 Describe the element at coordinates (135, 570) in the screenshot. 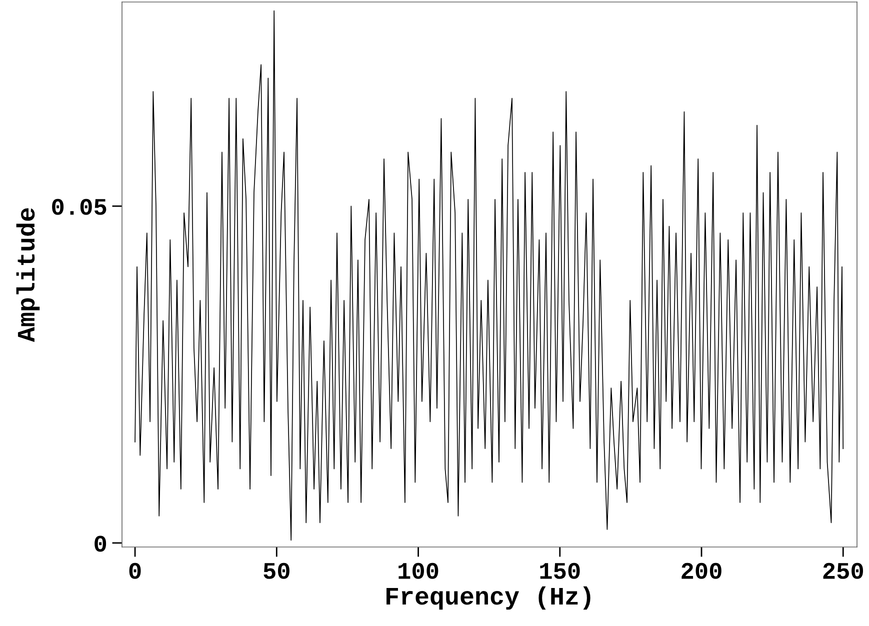

I see `x-tick-label: 0` at that location.